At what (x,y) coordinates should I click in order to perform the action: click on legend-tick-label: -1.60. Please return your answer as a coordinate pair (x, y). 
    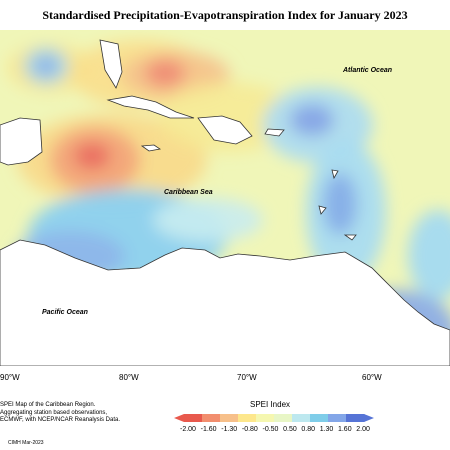
    Looking at the image, I should click on (208, 429).